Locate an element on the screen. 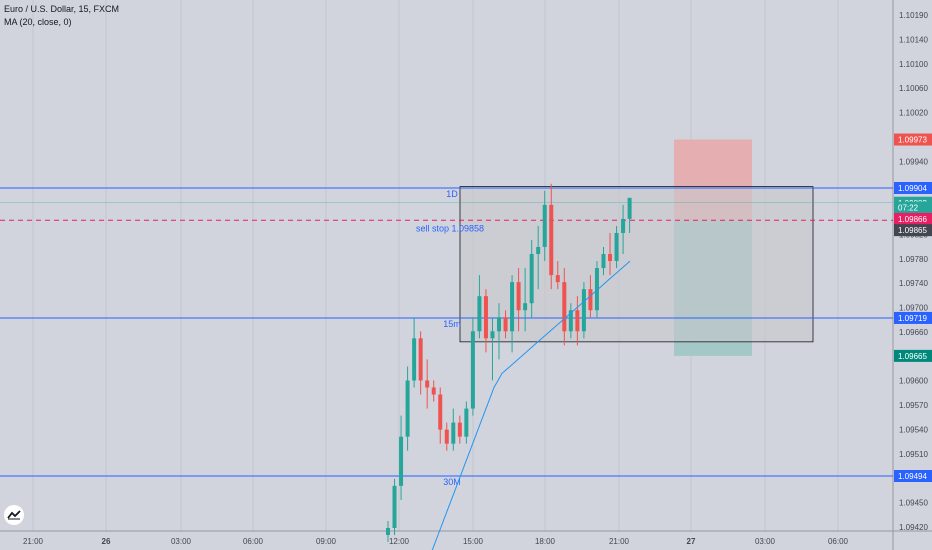 The height and width of the screenshot is (550, 932). x-tick-label: 12:00 is located at coordinates (399, 541).